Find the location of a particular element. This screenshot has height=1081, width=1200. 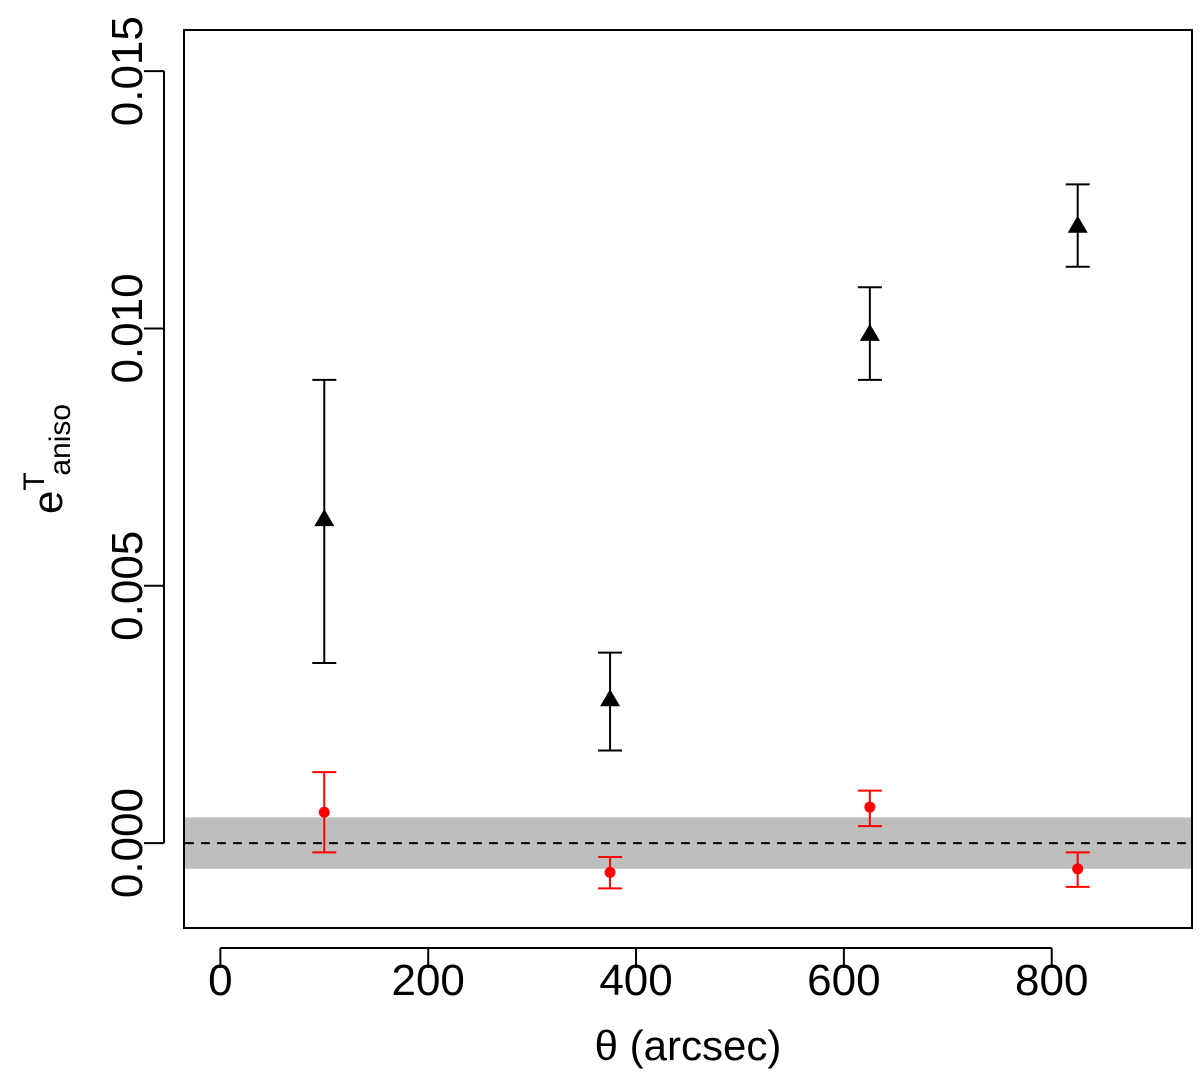

x-tick-label: 600 is located at coordinates (843, 980).